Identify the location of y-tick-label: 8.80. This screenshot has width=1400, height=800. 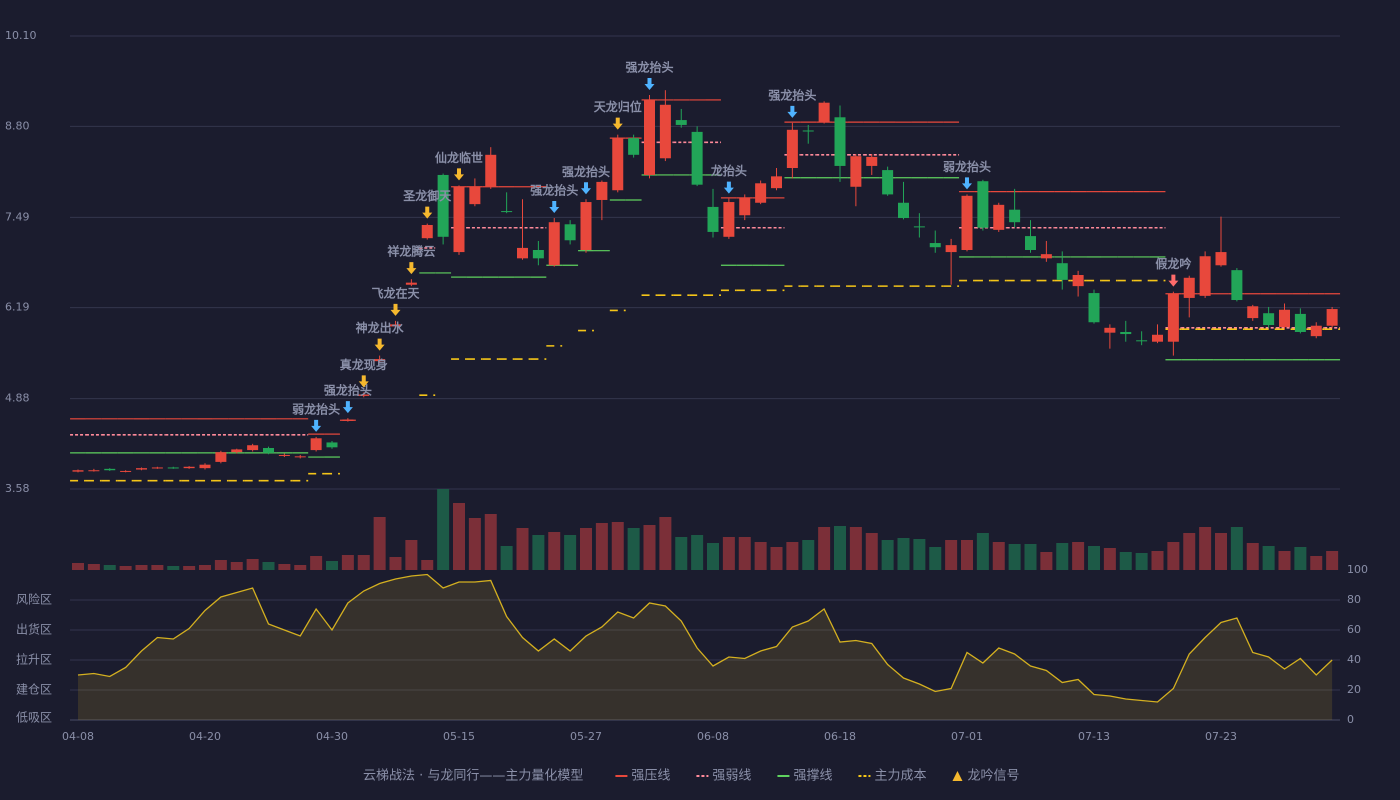
(17, 125).